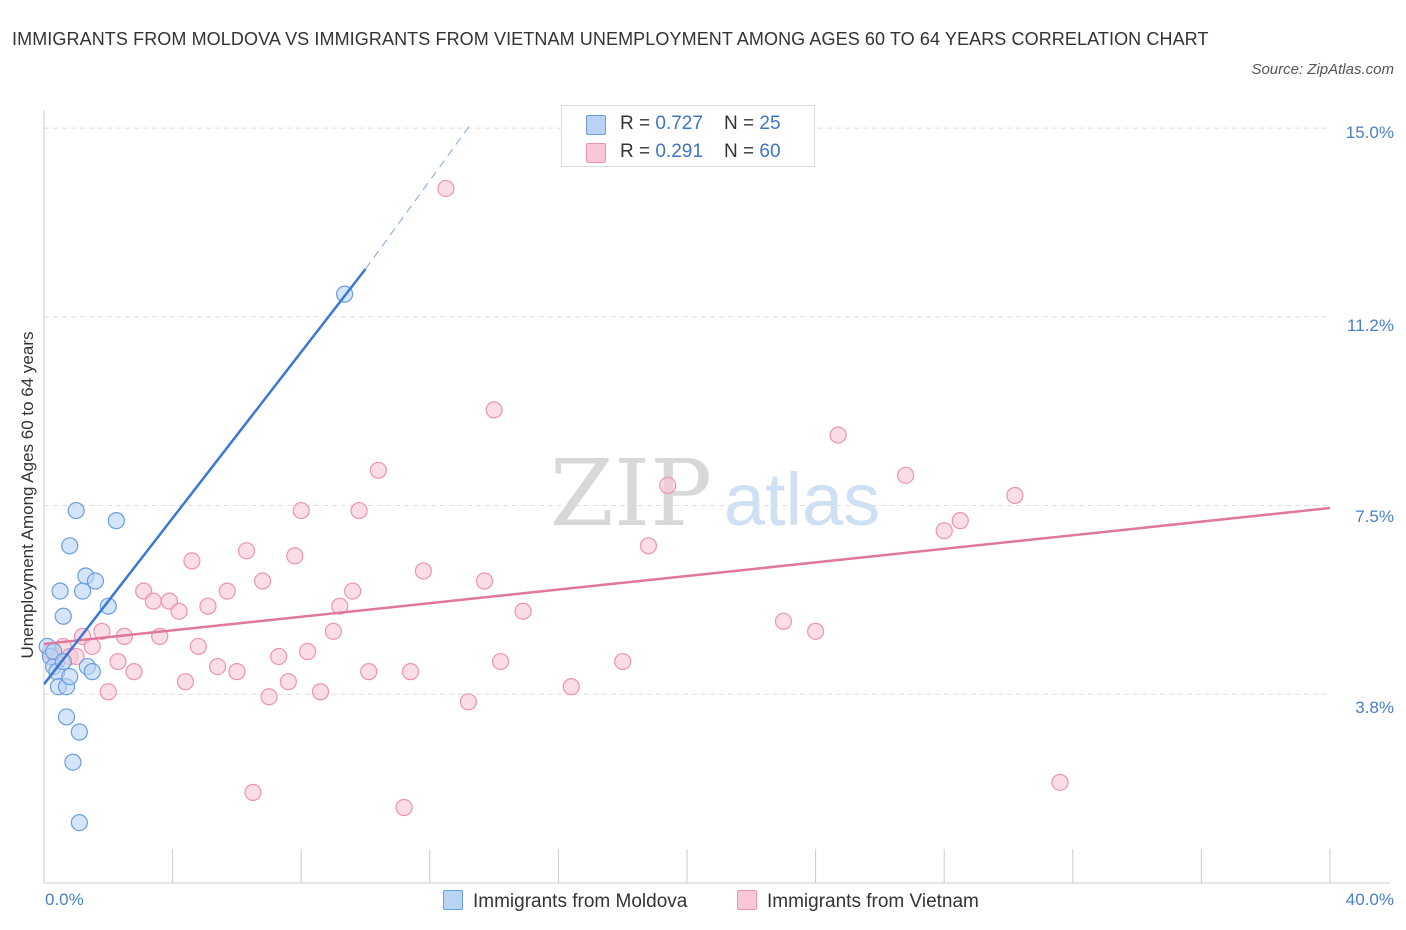 This screenshot has height=930, width=1406. I want to click on legend-item-moldova: Immigrants from Moldova, so click(565, 901).